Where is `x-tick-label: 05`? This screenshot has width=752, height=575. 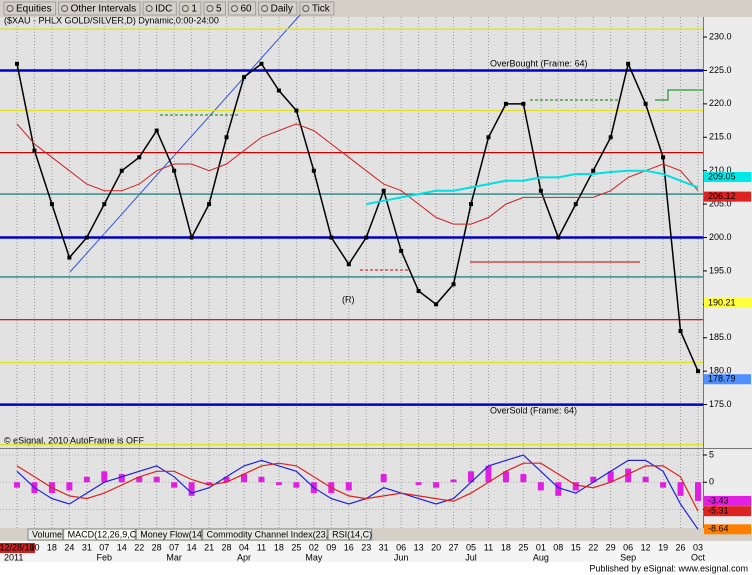 x-tick-label: 05 is located at coordinates (471, 547).